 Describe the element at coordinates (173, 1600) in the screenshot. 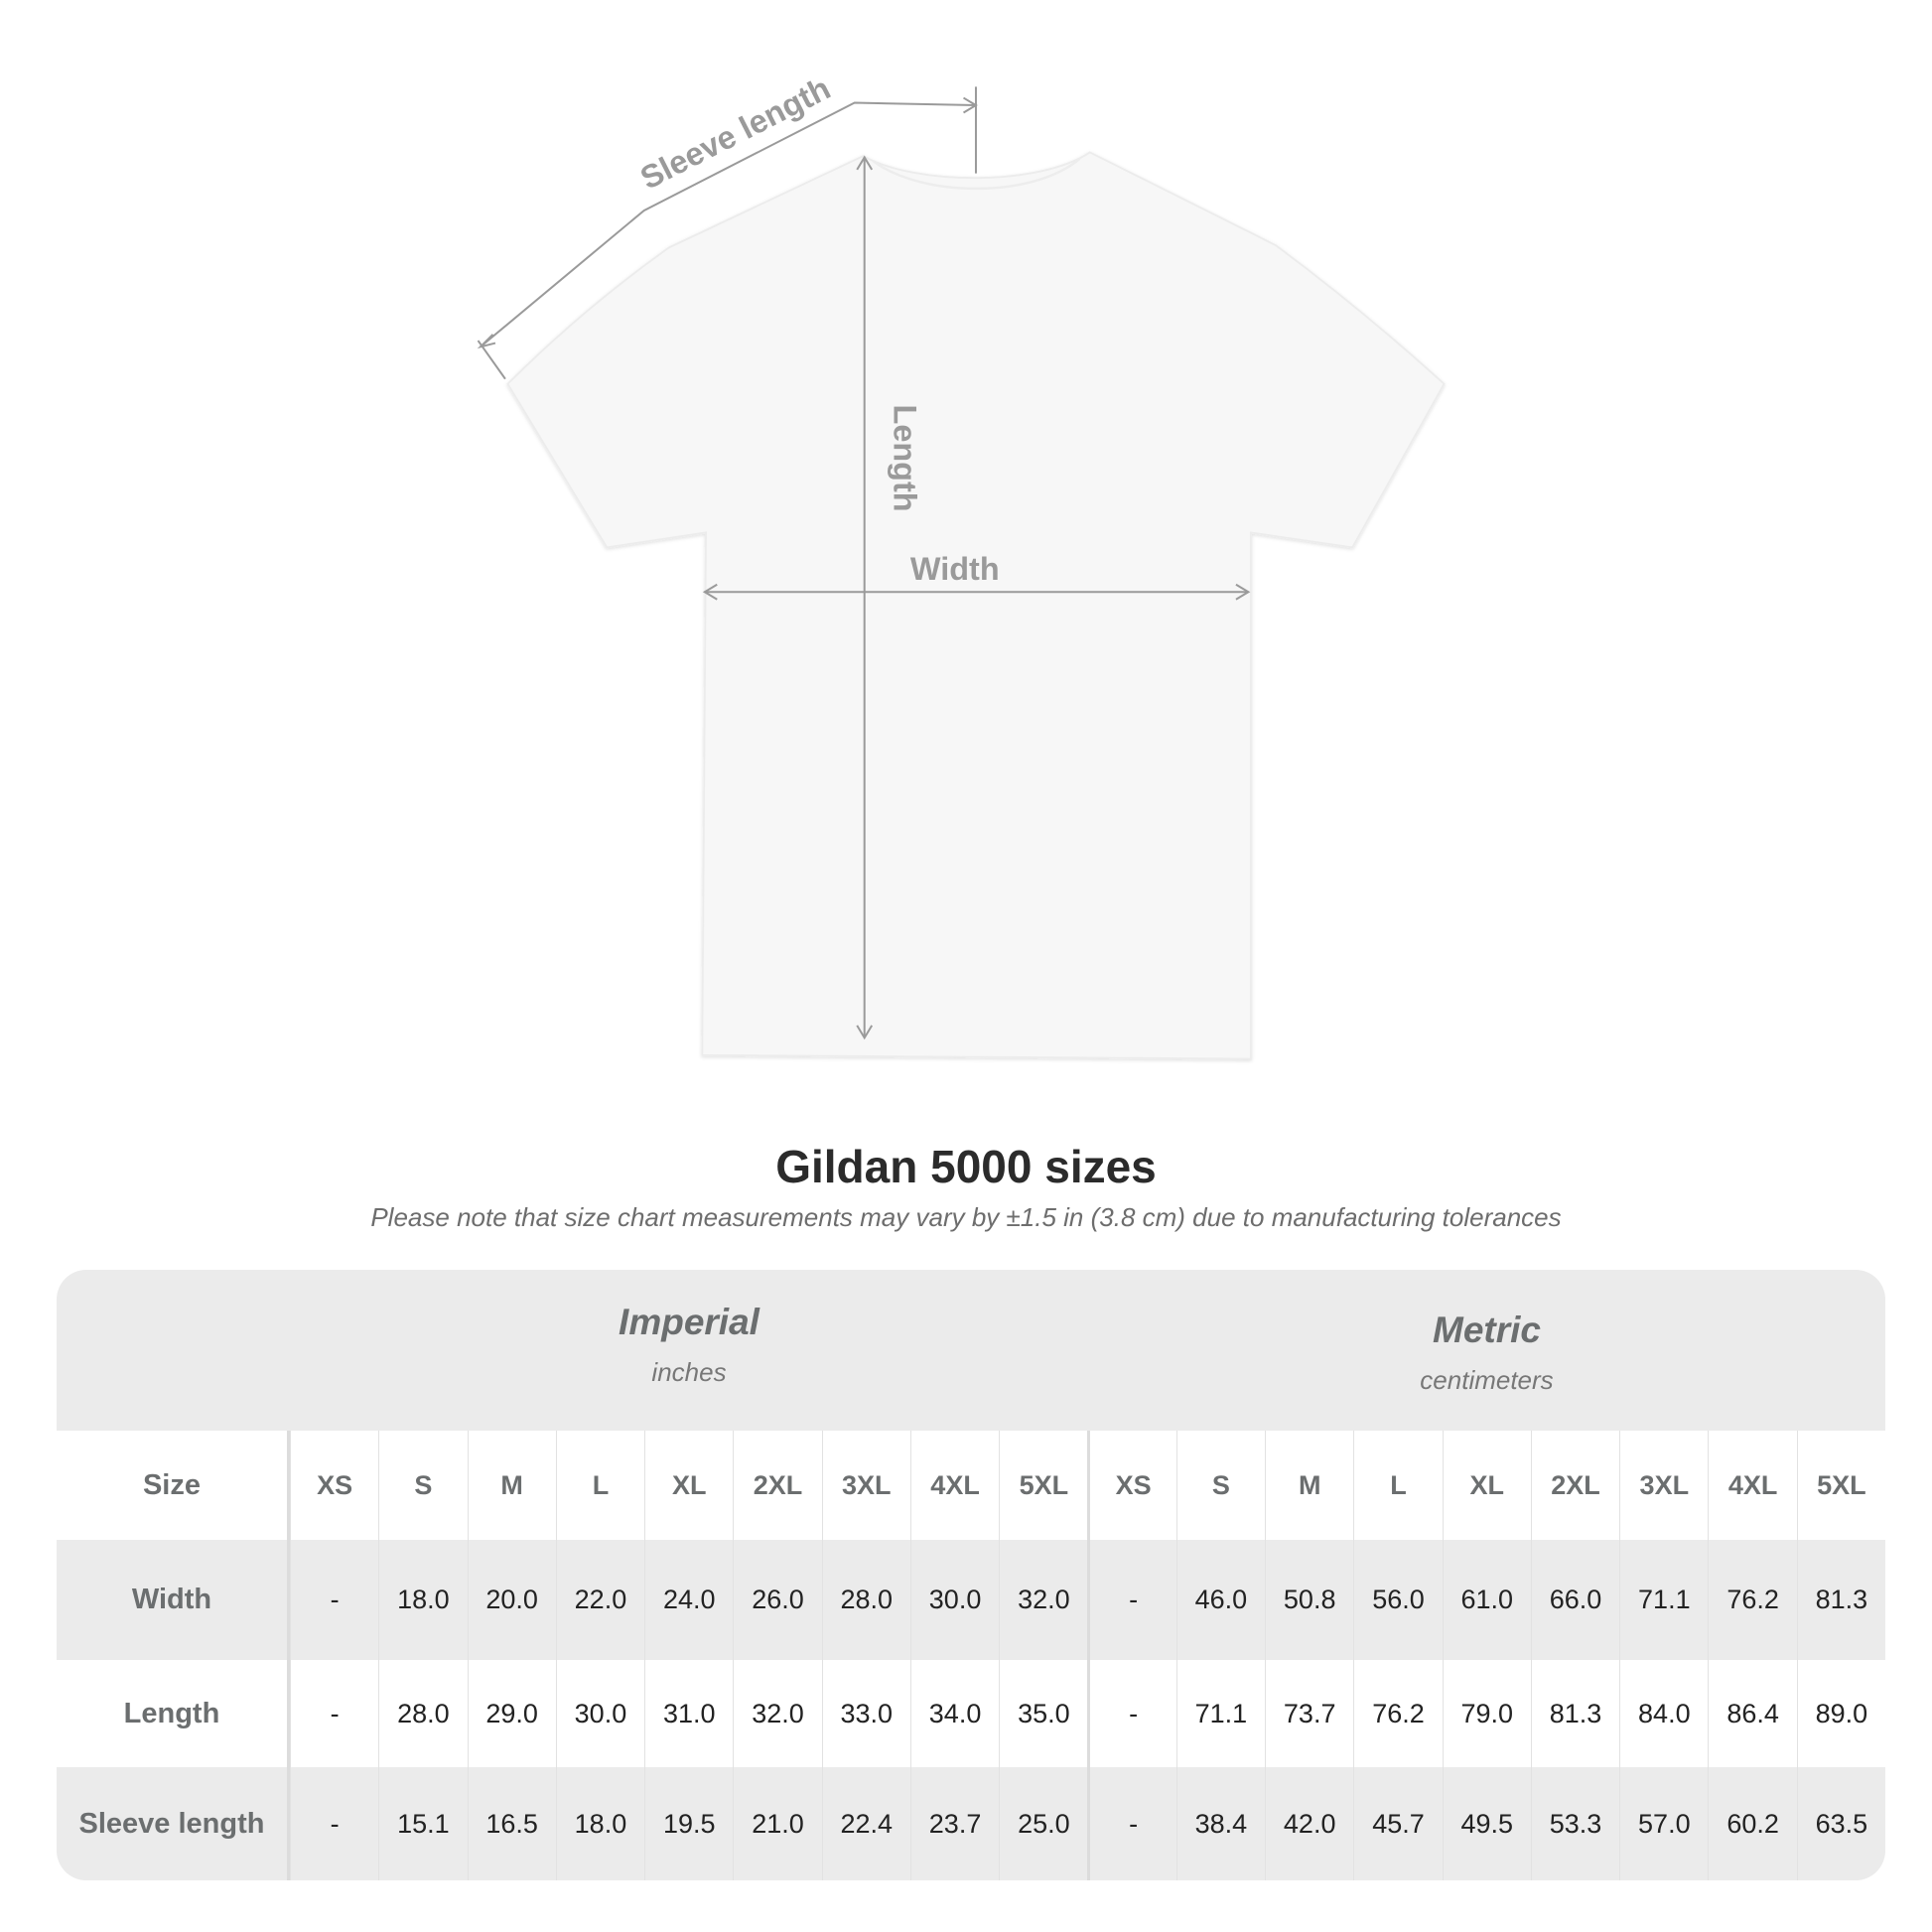

I see `row-label: Width` at that location.